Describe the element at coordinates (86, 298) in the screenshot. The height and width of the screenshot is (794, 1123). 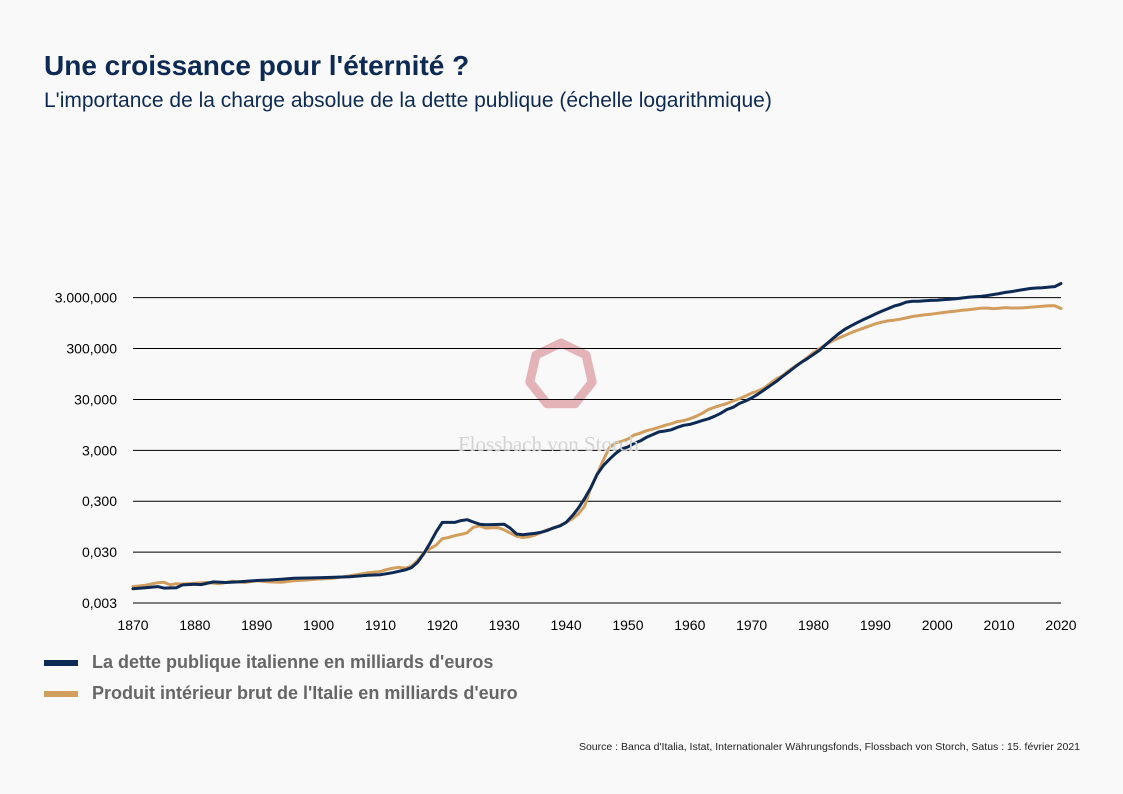
I see `y-tick-label: 3.000,000` at that location.